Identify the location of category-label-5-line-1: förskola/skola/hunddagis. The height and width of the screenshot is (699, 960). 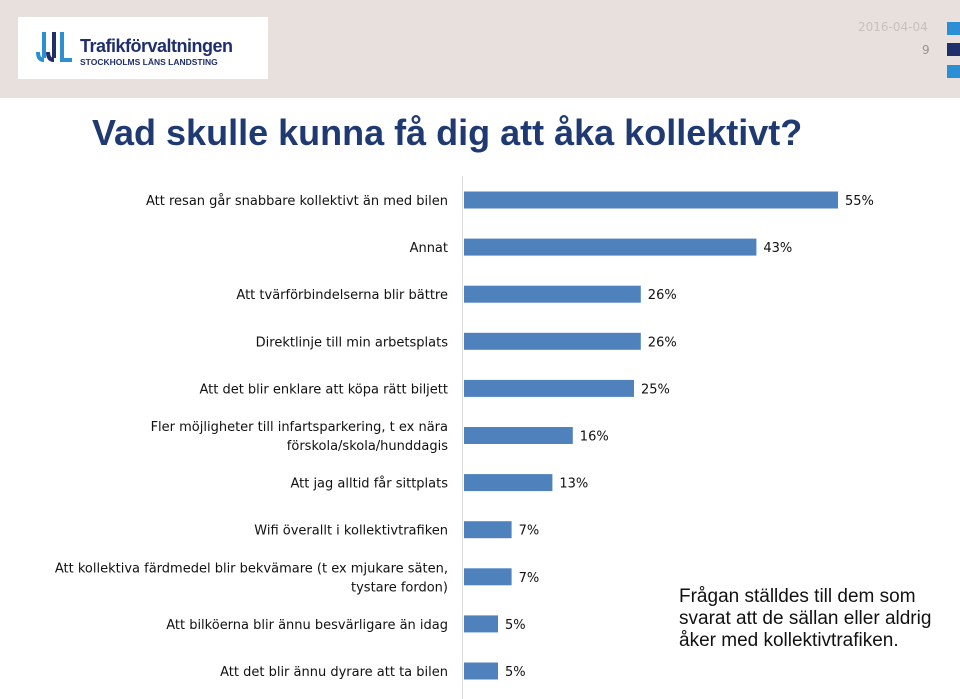
(367, 446).